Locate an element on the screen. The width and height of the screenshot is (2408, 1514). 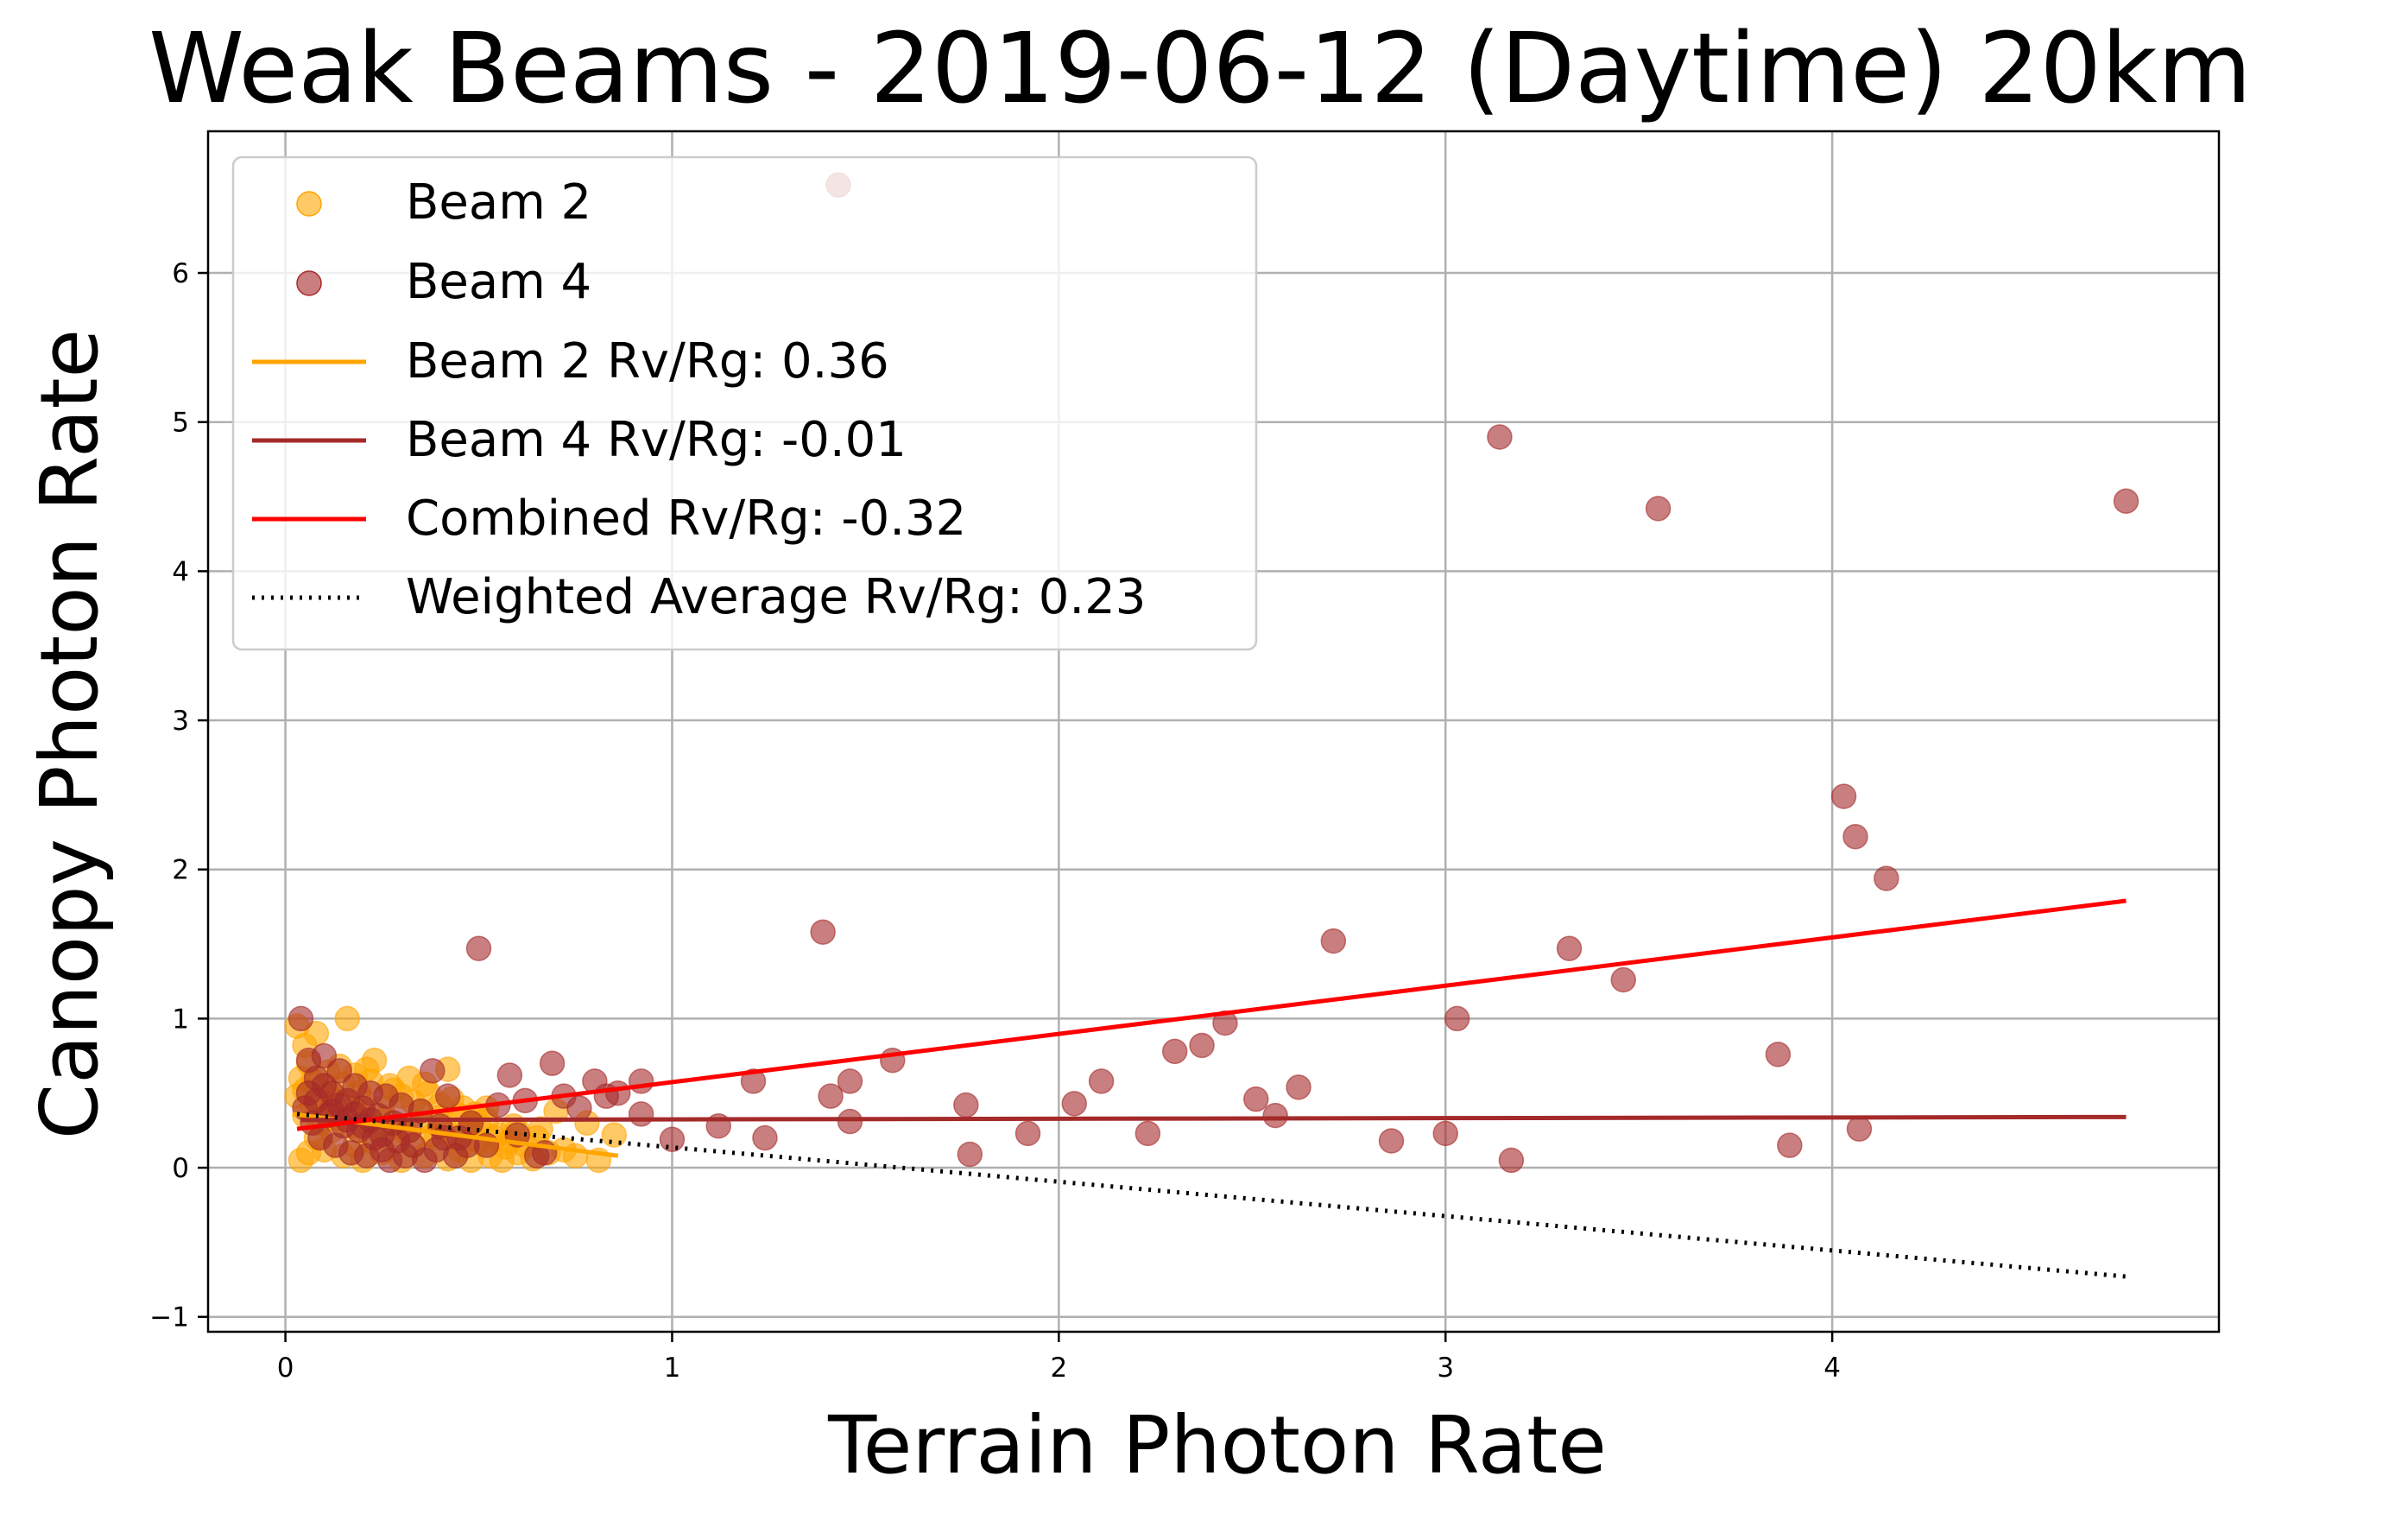
legend-box is located at coordinates (744, 403).